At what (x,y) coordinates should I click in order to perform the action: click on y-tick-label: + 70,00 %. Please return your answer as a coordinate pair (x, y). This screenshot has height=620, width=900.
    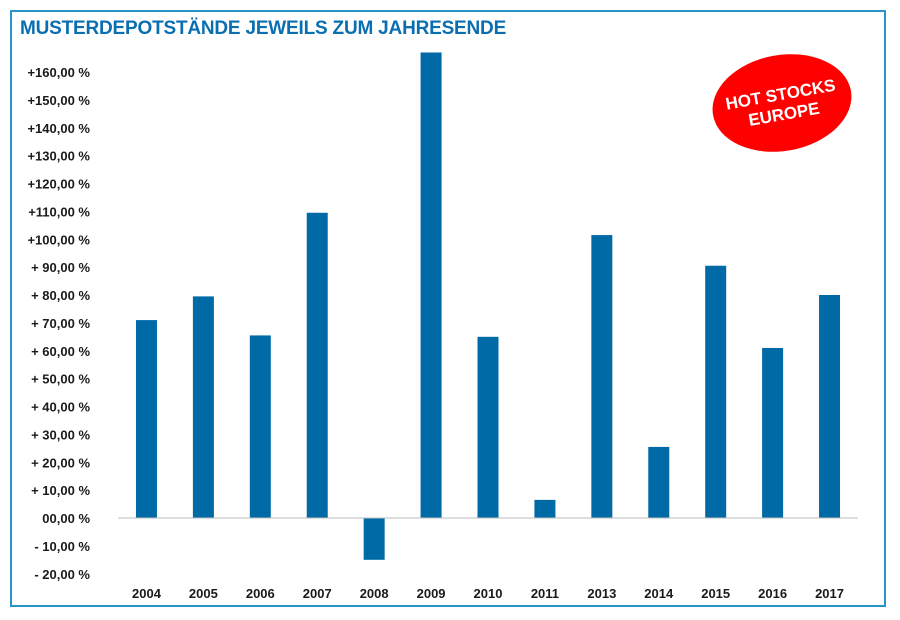
    Looking at the image, I should click on (60, 323).